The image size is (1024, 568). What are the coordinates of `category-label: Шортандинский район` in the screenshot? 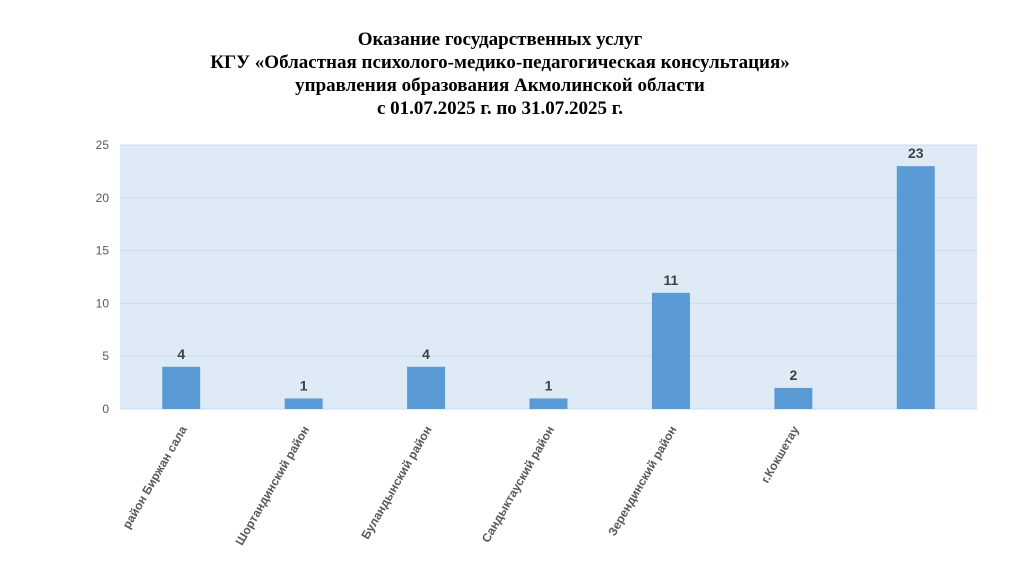 It's located at (272, 486).